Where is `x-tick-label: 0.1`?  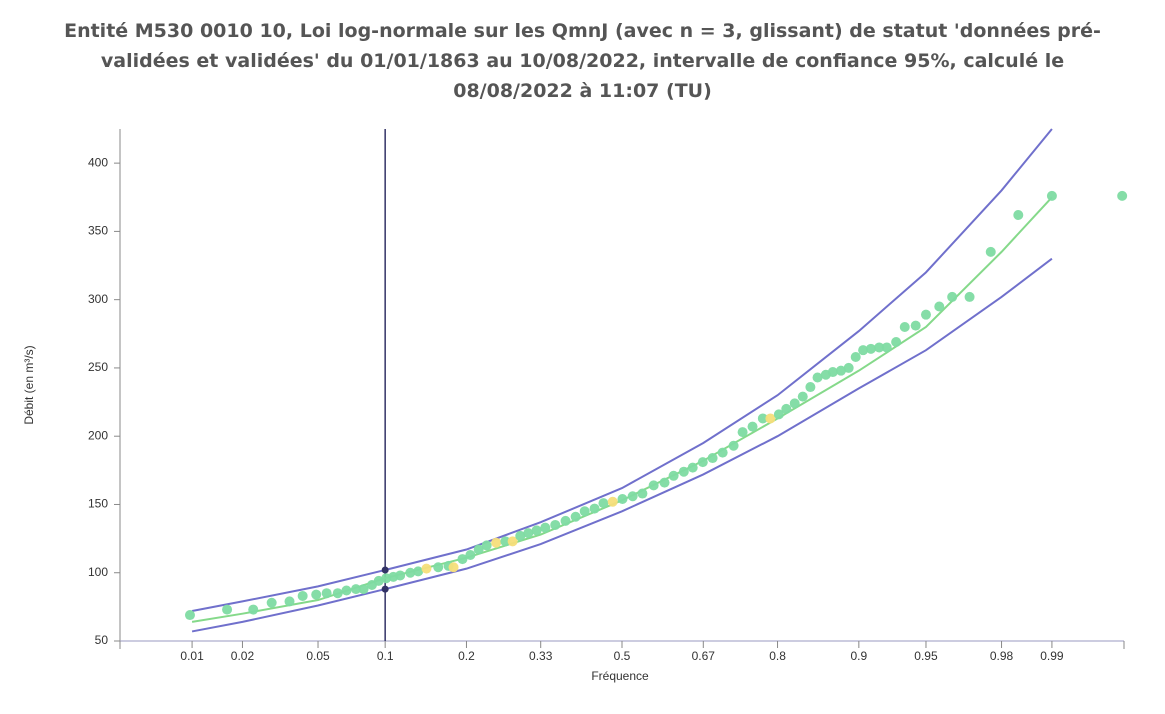 x-tick-label: 0.1 is located at coordinates (385, 656).